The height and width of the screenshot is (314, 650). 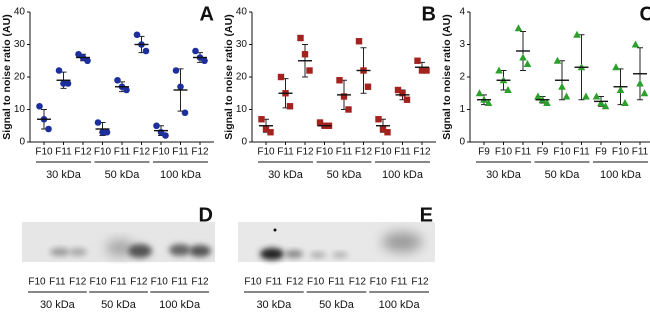 What do you see at coordinates (336, 242) in the screenshot?
I see `blot-image-e` at bounding box center [336, 242].